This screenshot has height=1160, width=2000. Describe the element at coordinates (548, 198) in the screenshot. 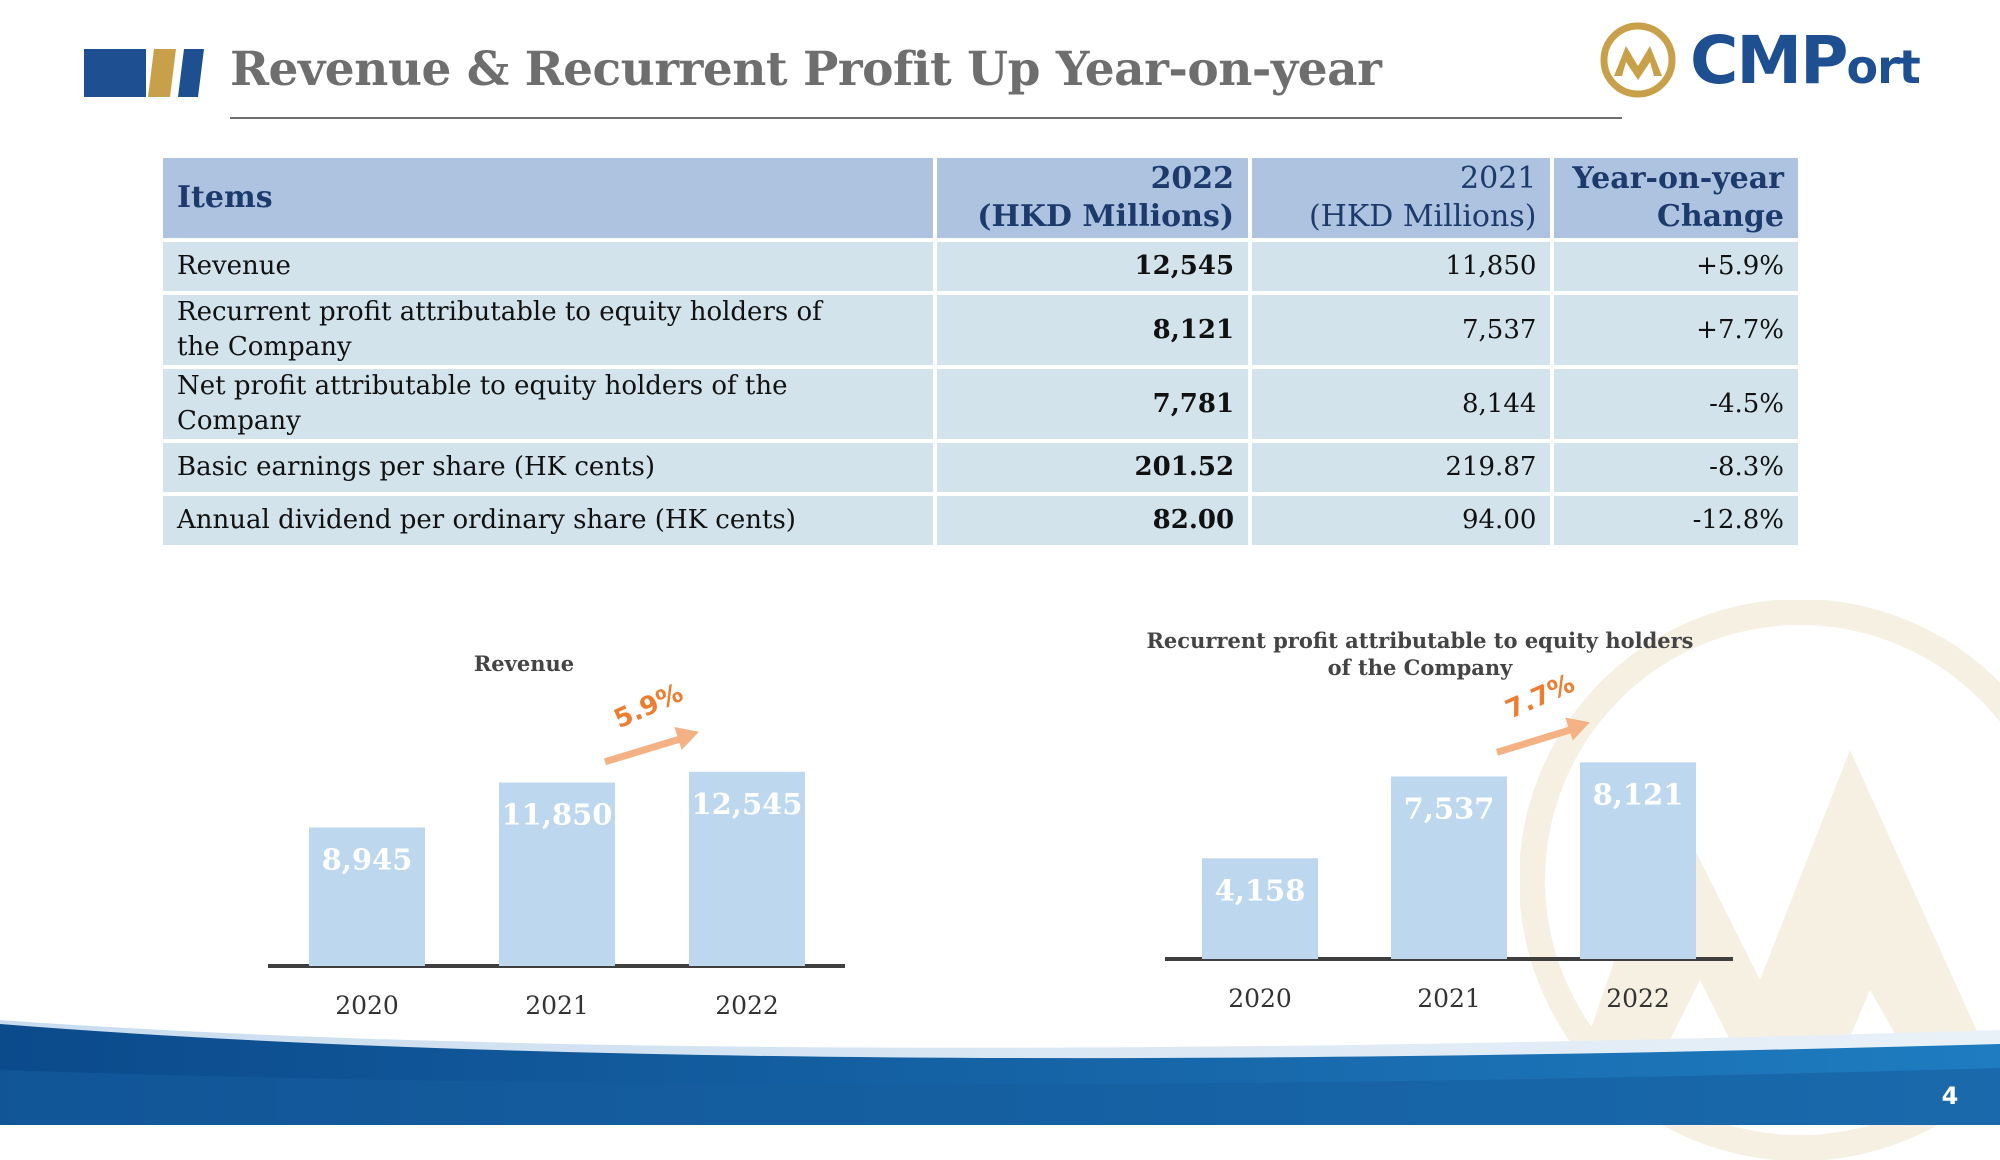

I see `column-header-items: Items` at that location.